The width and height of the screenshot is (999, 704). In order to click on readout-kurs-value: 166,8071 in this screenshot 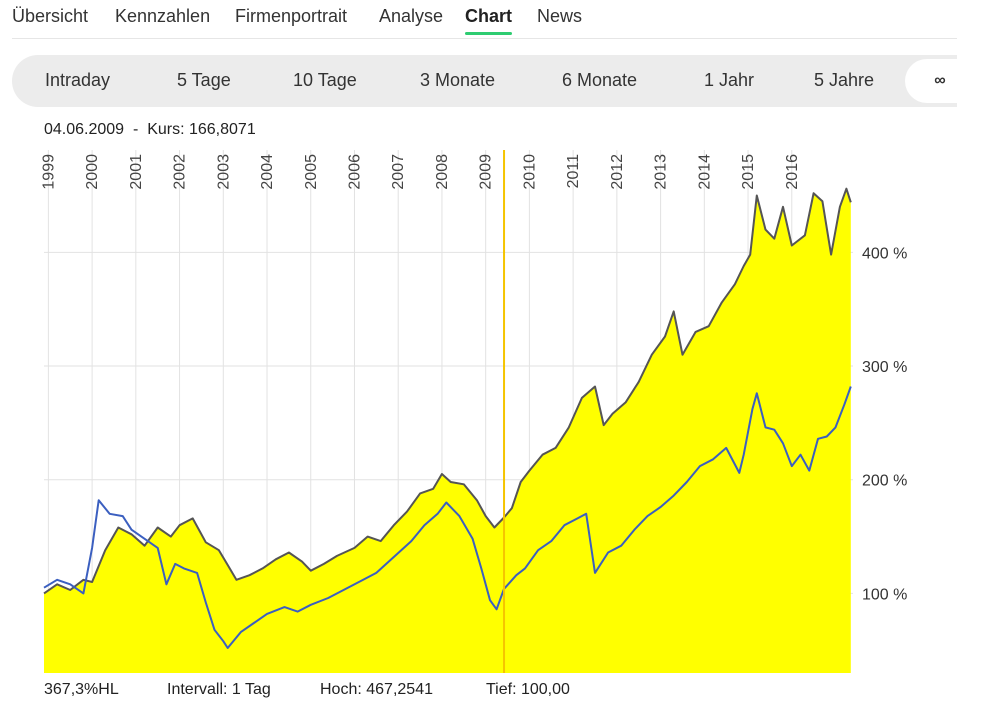, I will do `click(222, 129)`.